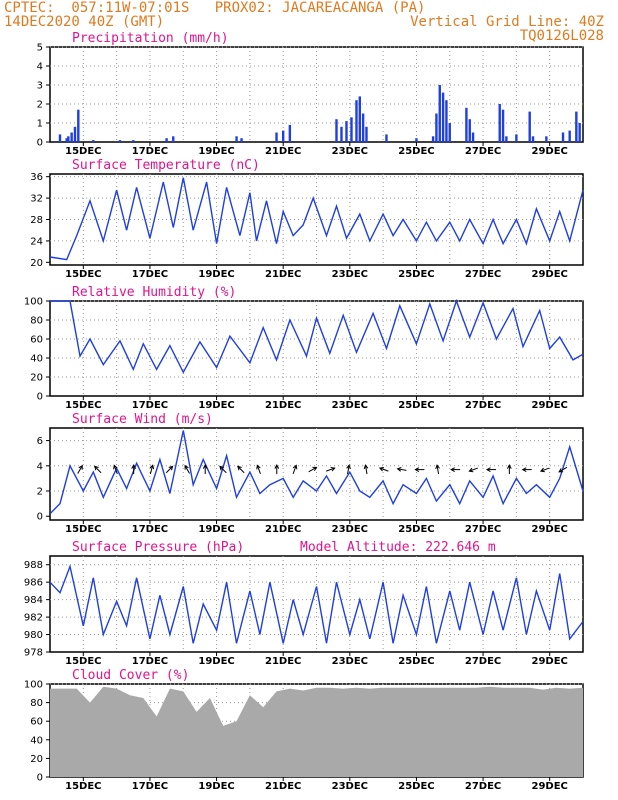 This screenshot has width=618, height=800. I want to click on y-tick-label: 980, so click(33, 635).